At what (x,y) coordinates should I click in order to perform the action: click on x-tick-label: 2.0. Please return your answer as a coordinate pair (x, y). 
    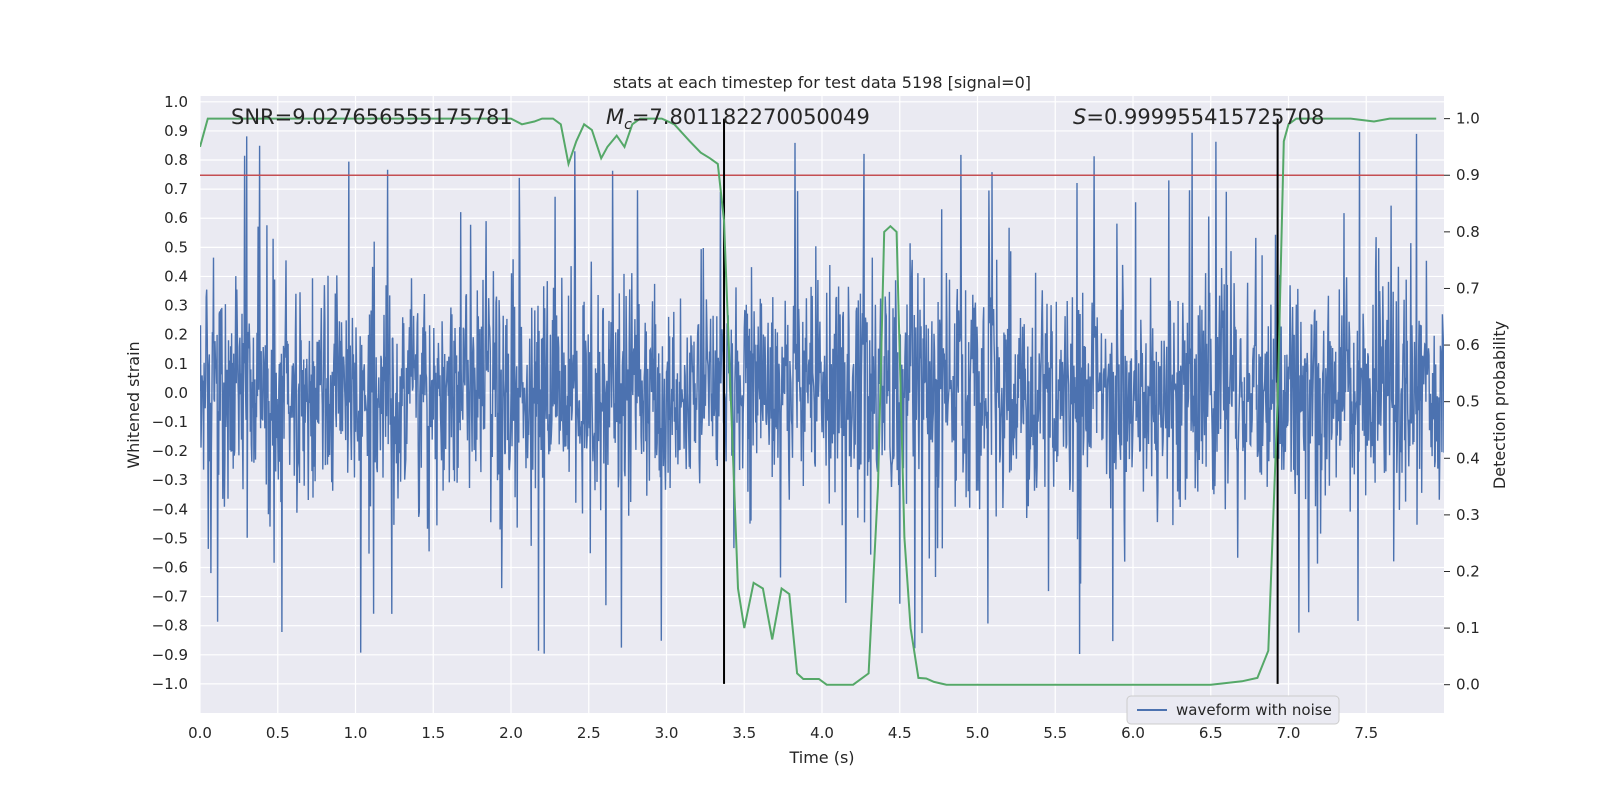
    Looking at the image, I should click on (511, 733).